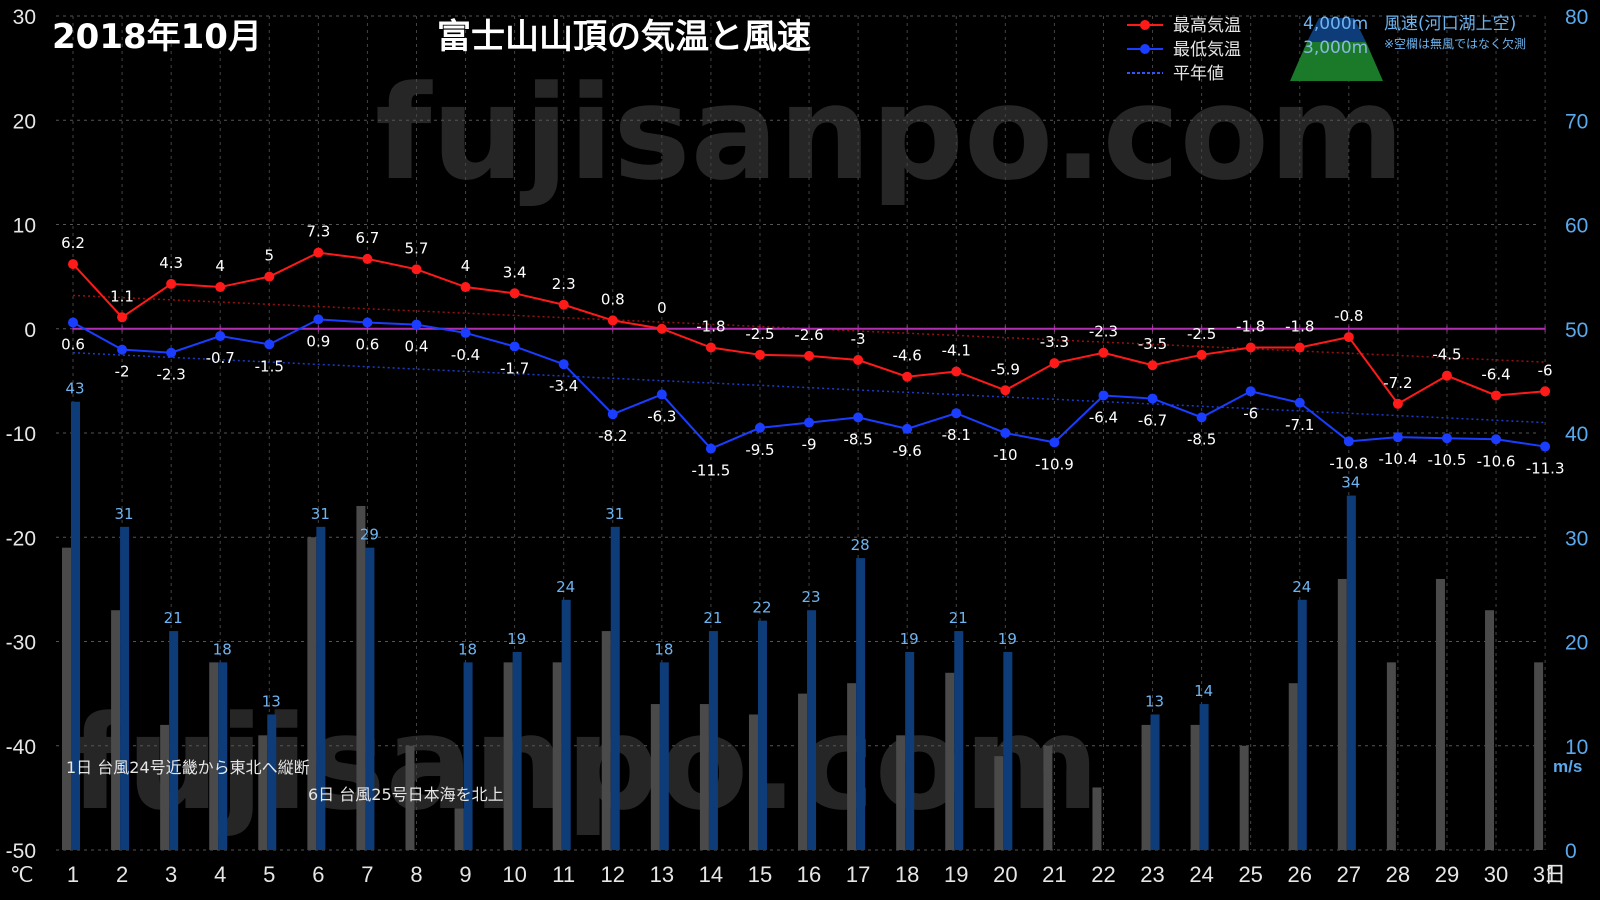  Describe the element at coordinates (661, 416) in the screenshot. I see `min-temp-value-label: -6.3` at that location.